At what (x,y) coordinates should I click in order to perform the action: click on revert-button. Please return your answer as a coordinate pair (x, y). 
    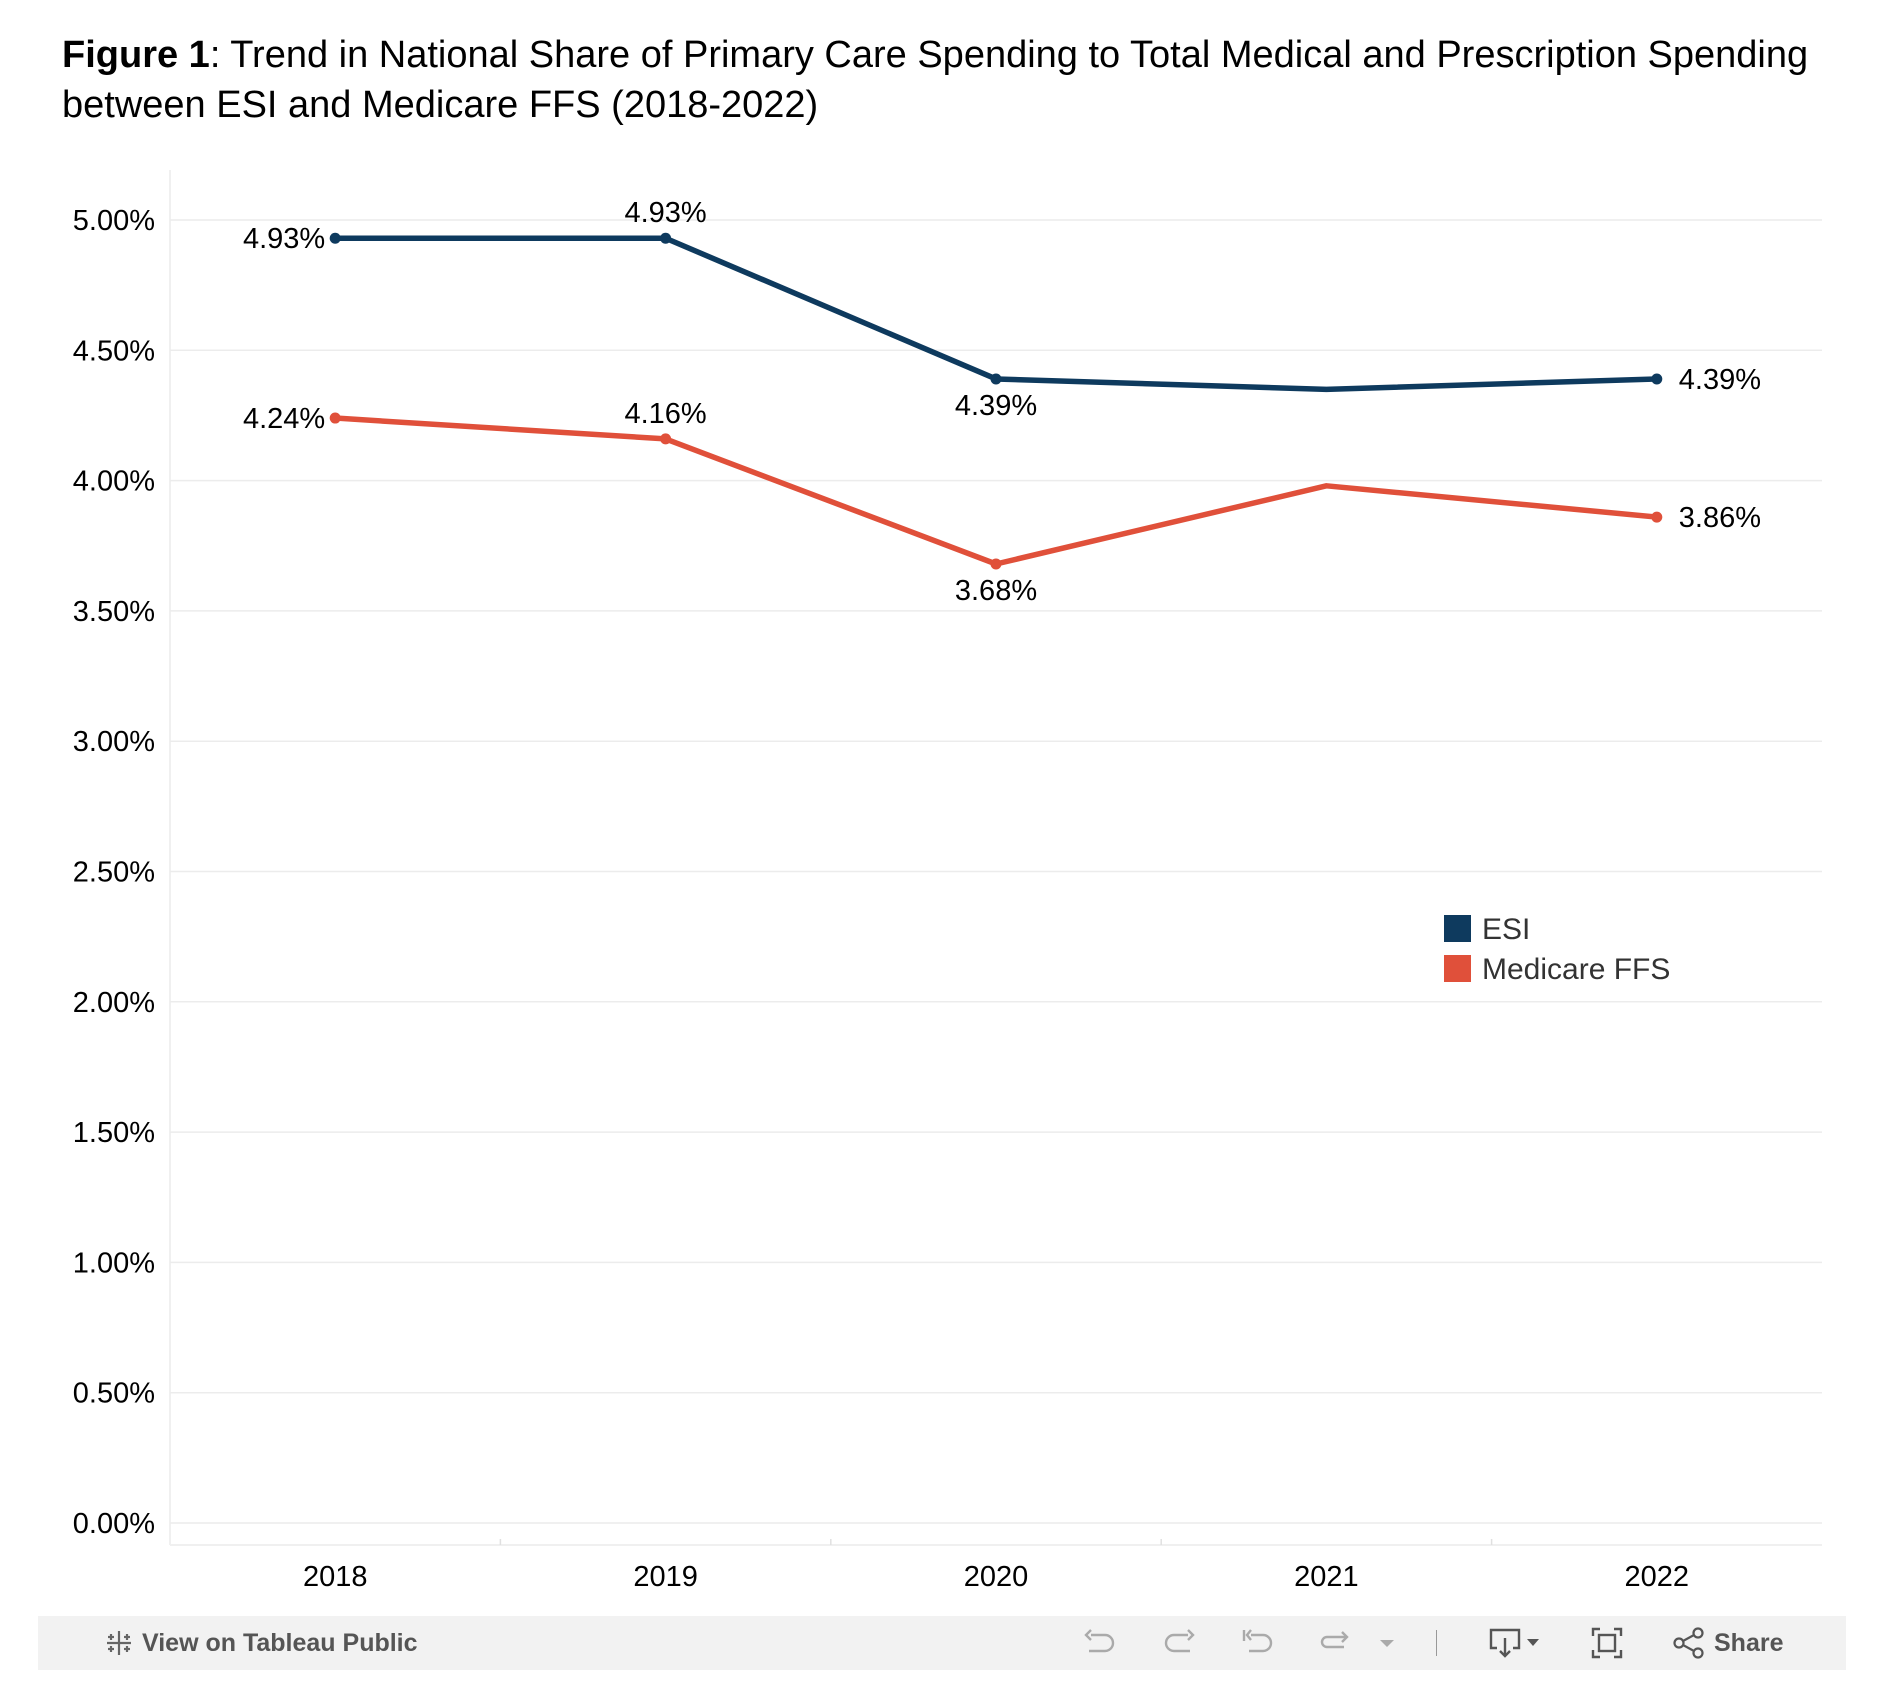
    Looking at the image, I should click on (1258, 1643).